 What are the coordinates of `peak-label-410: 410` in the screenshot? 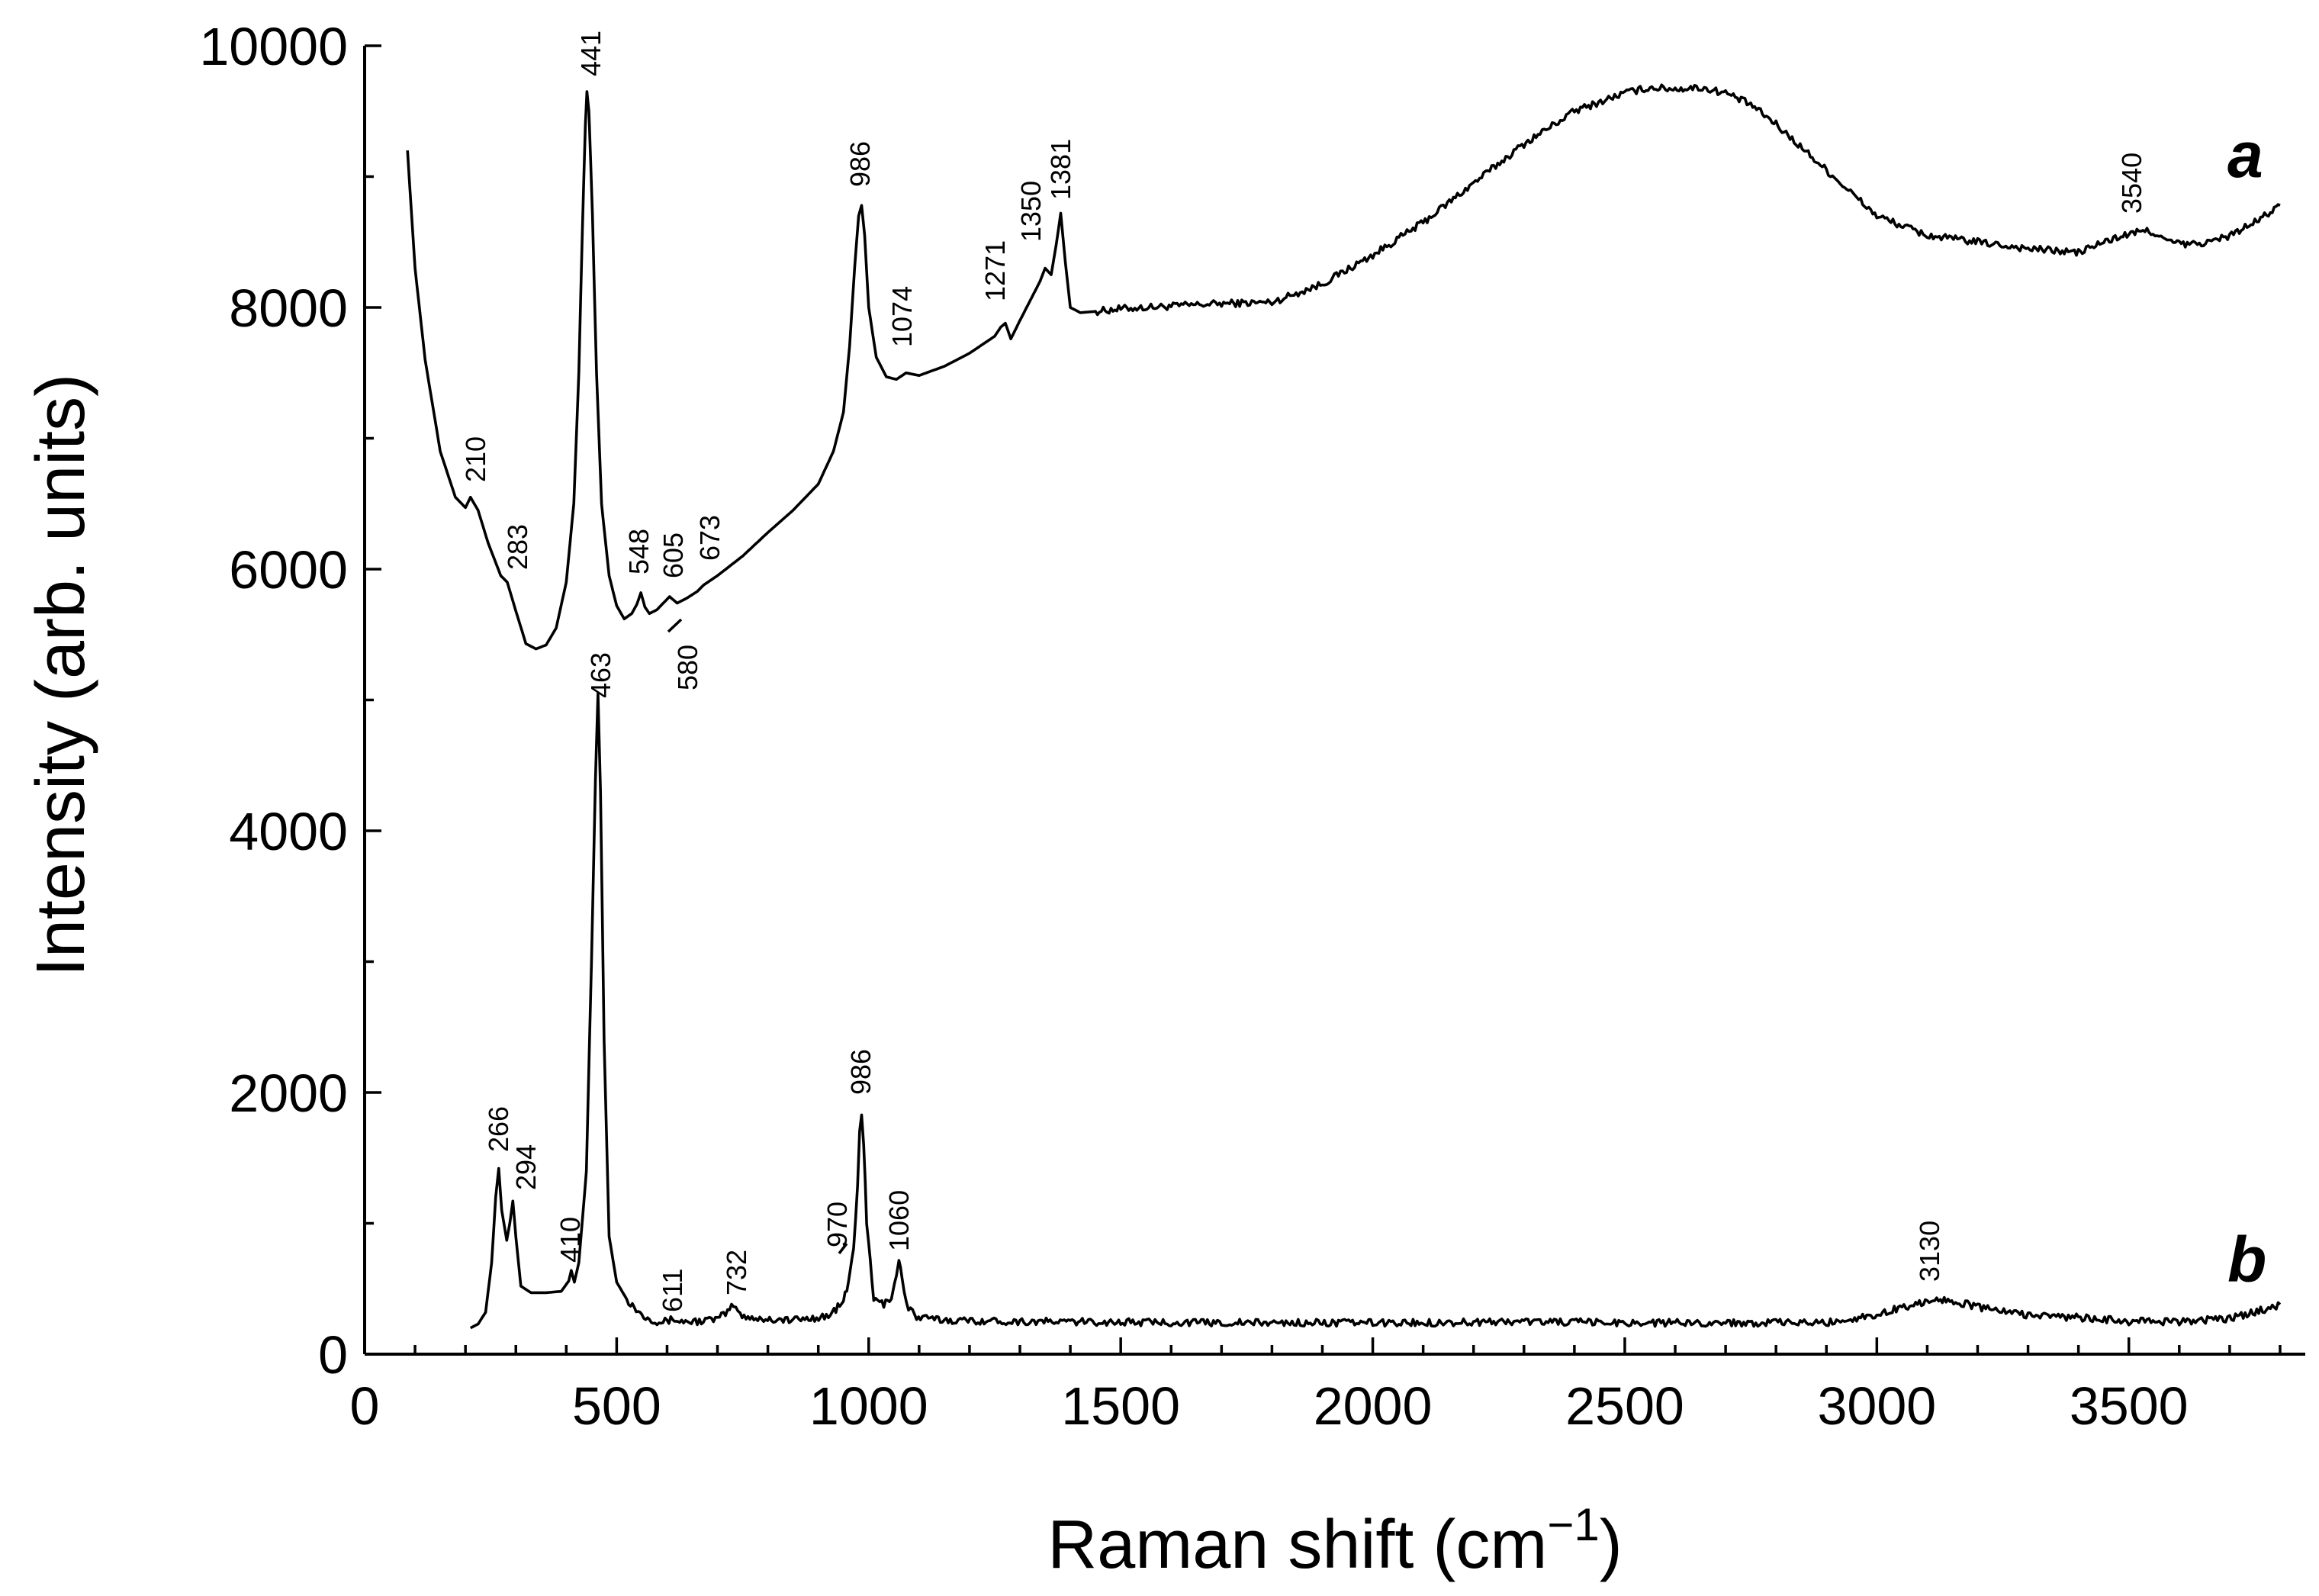 It's located at (570, 1240).